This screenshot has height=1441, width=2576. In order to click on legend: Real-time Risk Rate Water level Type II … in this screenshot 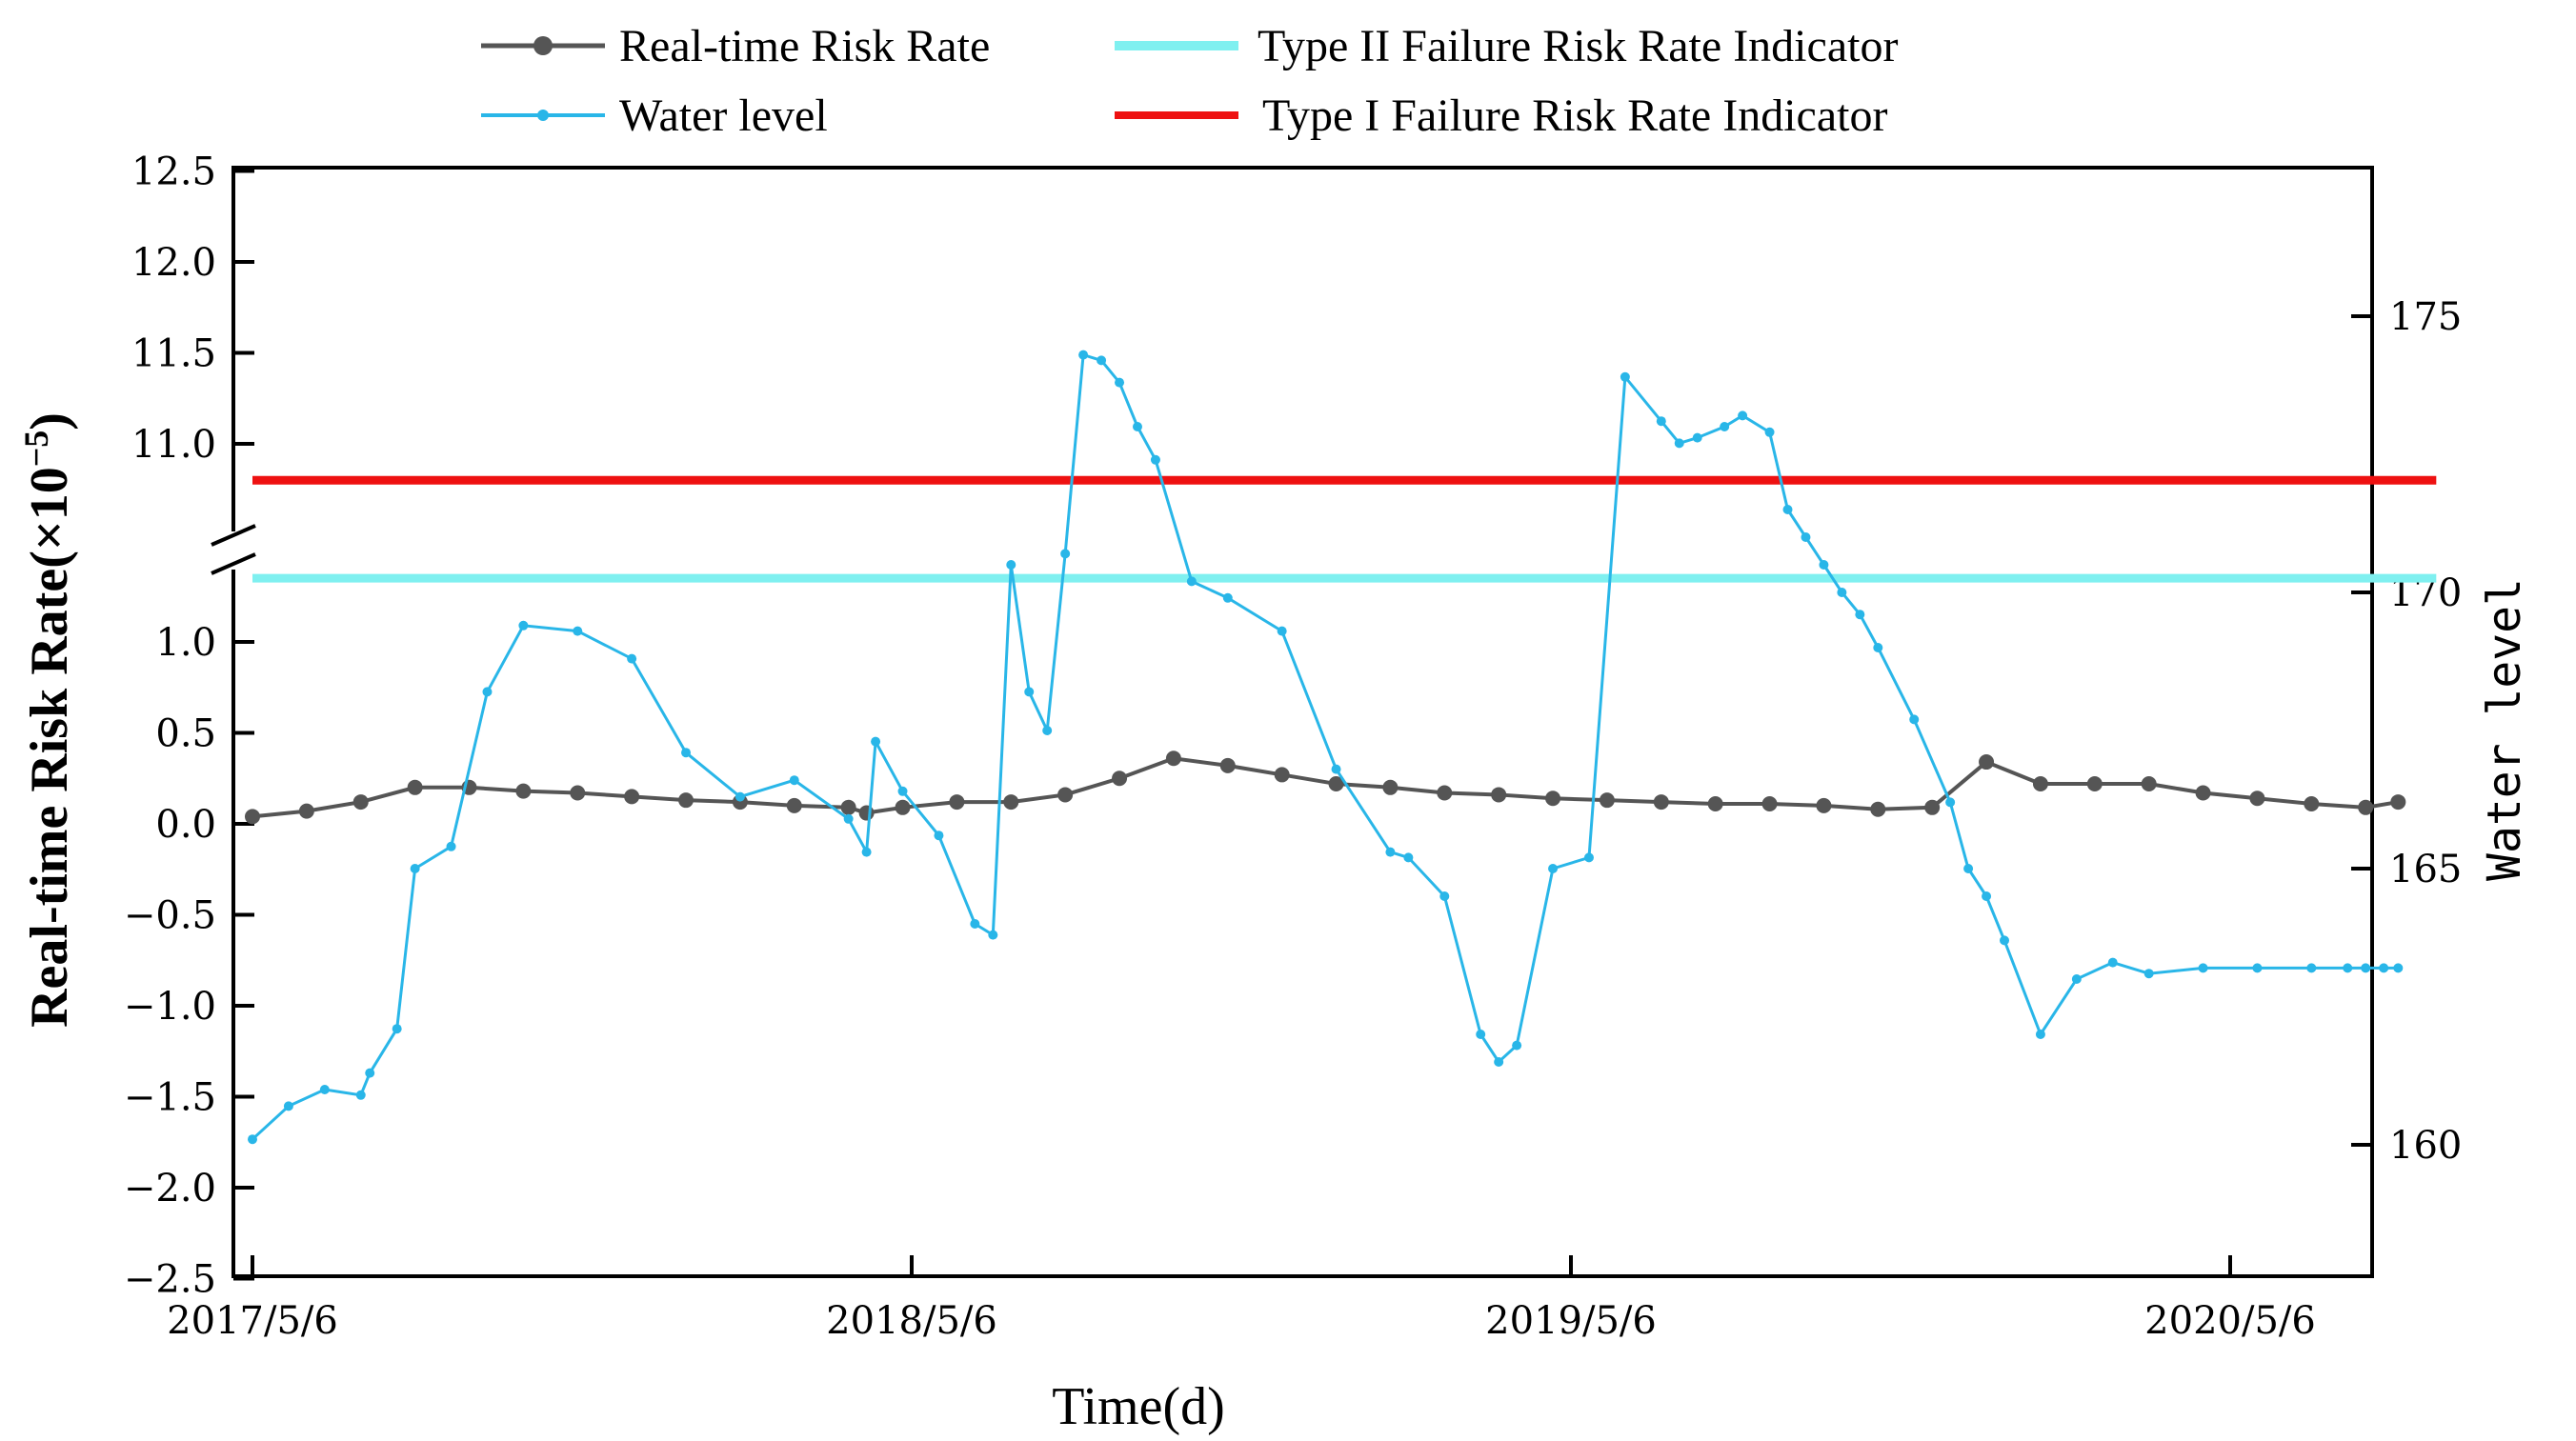, I will do `click(1190, 81)`.